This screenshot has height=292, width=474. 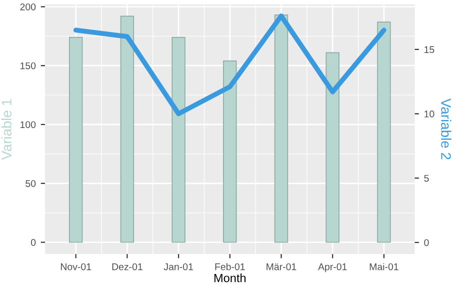 I want to click on x-tick-label: Feb-01, so click(x=230, y=266).